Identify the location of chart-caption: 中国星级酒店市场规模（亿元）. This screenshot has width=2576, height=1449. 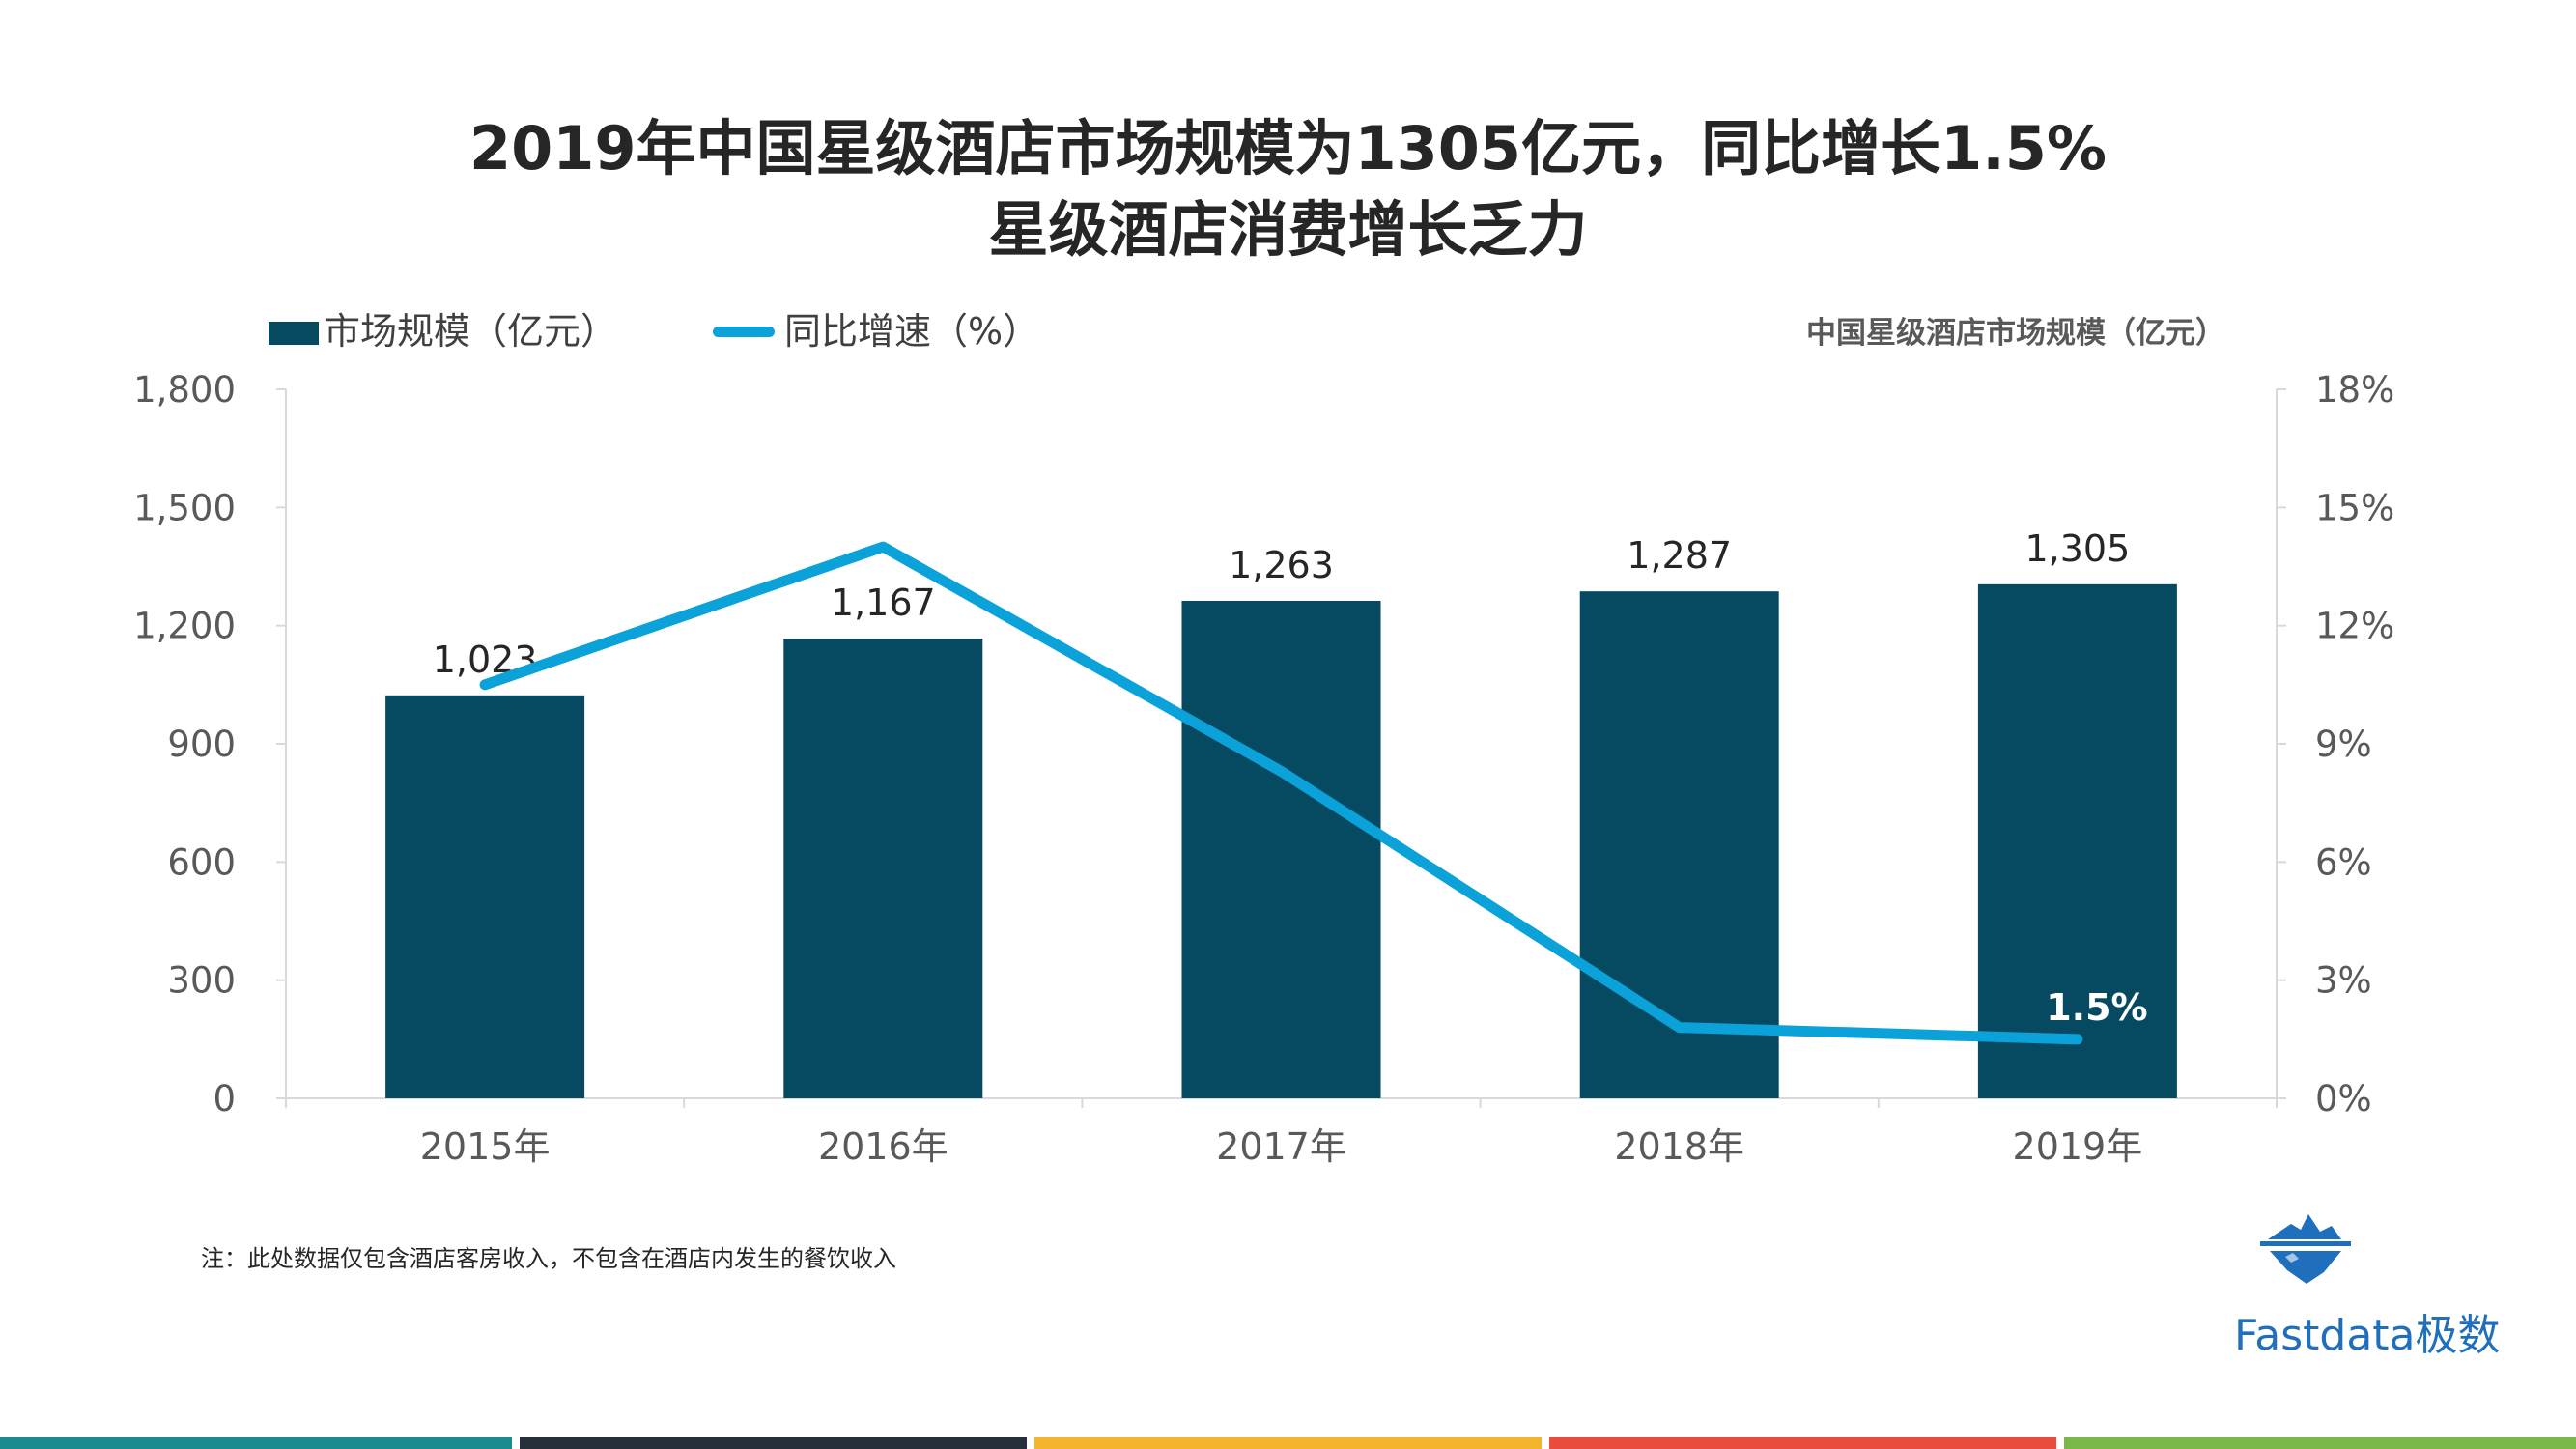
(2015, 333).